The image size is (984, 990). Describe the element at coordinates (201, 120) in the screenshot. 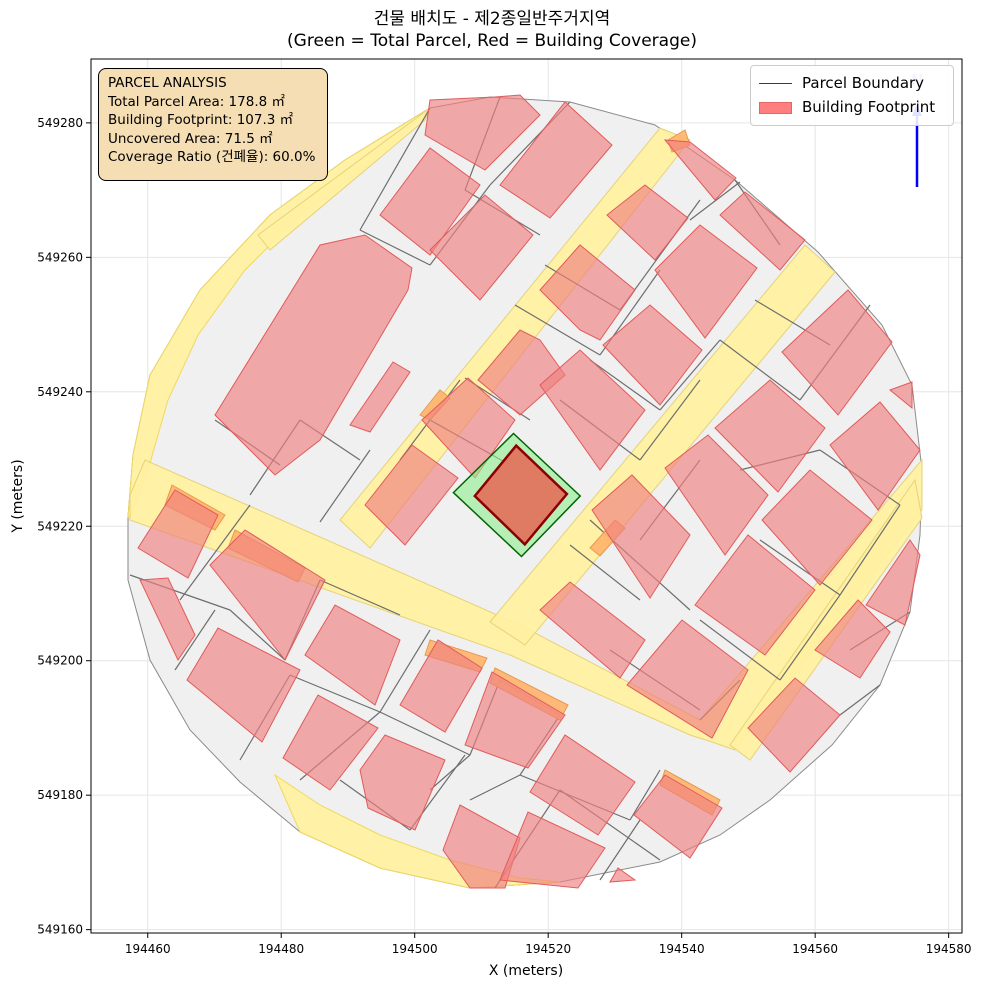

I see `building-footprint-area: Building Footprint: 107.3 ㎡` at that location.